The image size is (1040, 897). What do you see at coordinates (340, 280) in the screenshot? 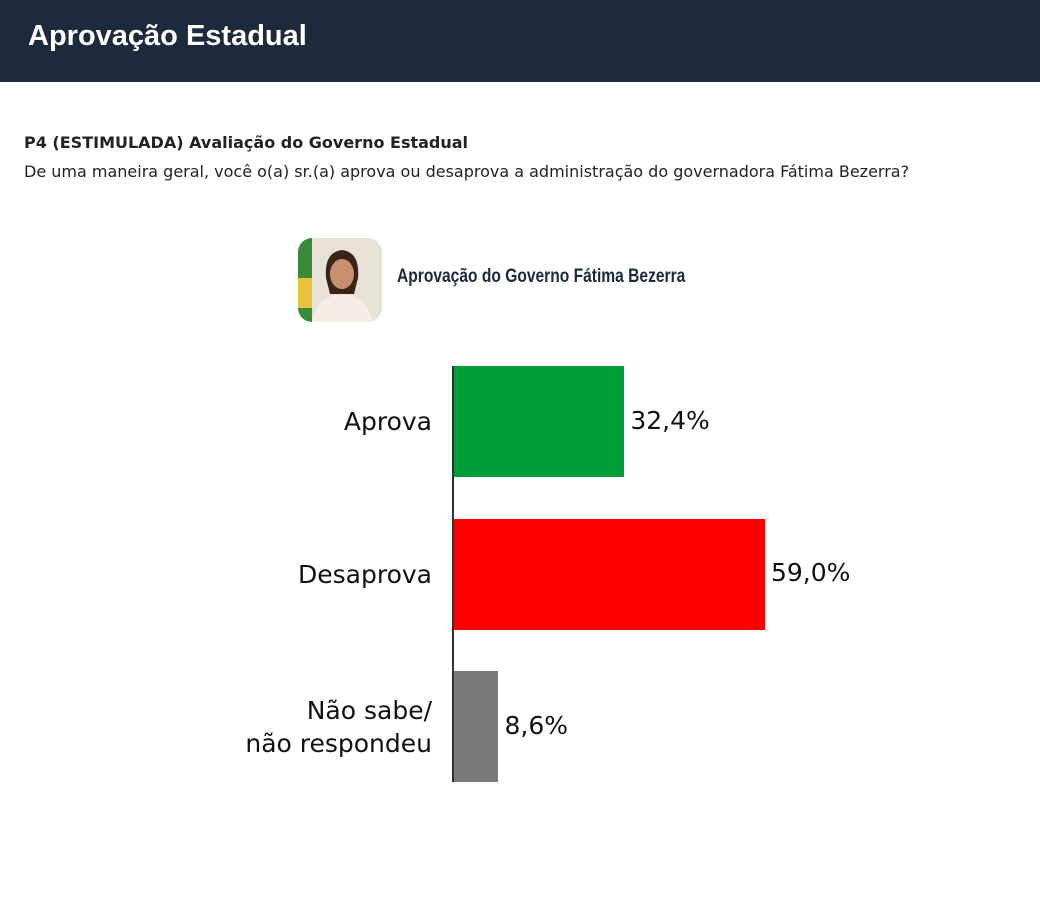
I see `photo` at bounding box center [340, 280].